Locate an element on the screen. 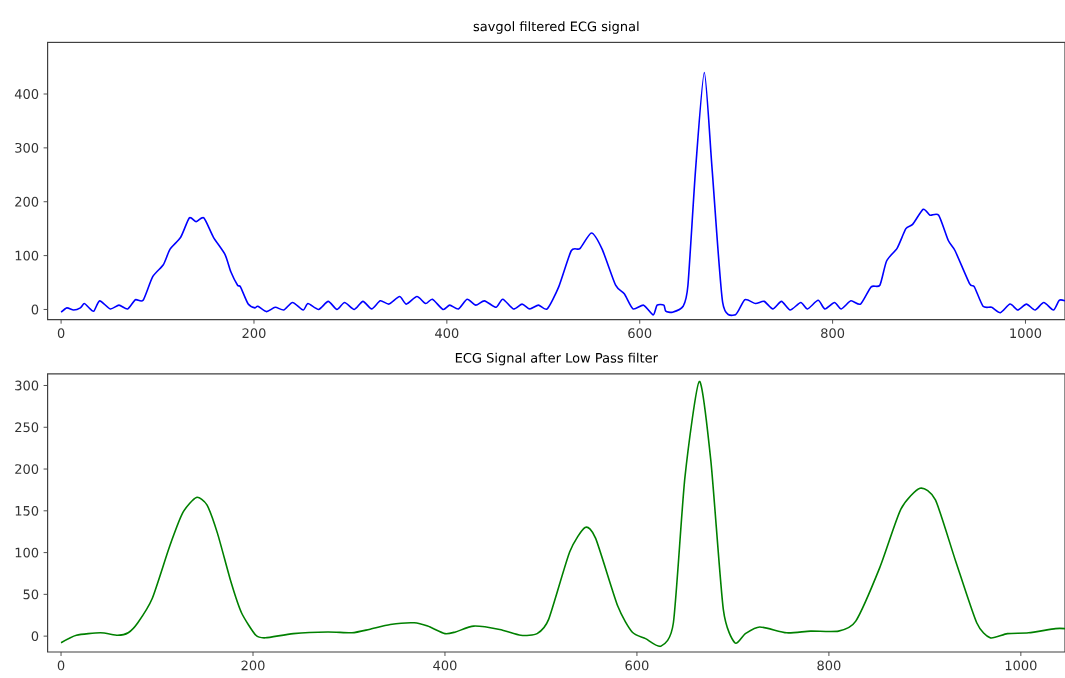  chart-title: savgol filtered ECG signal is located at coordinates (556, 27).